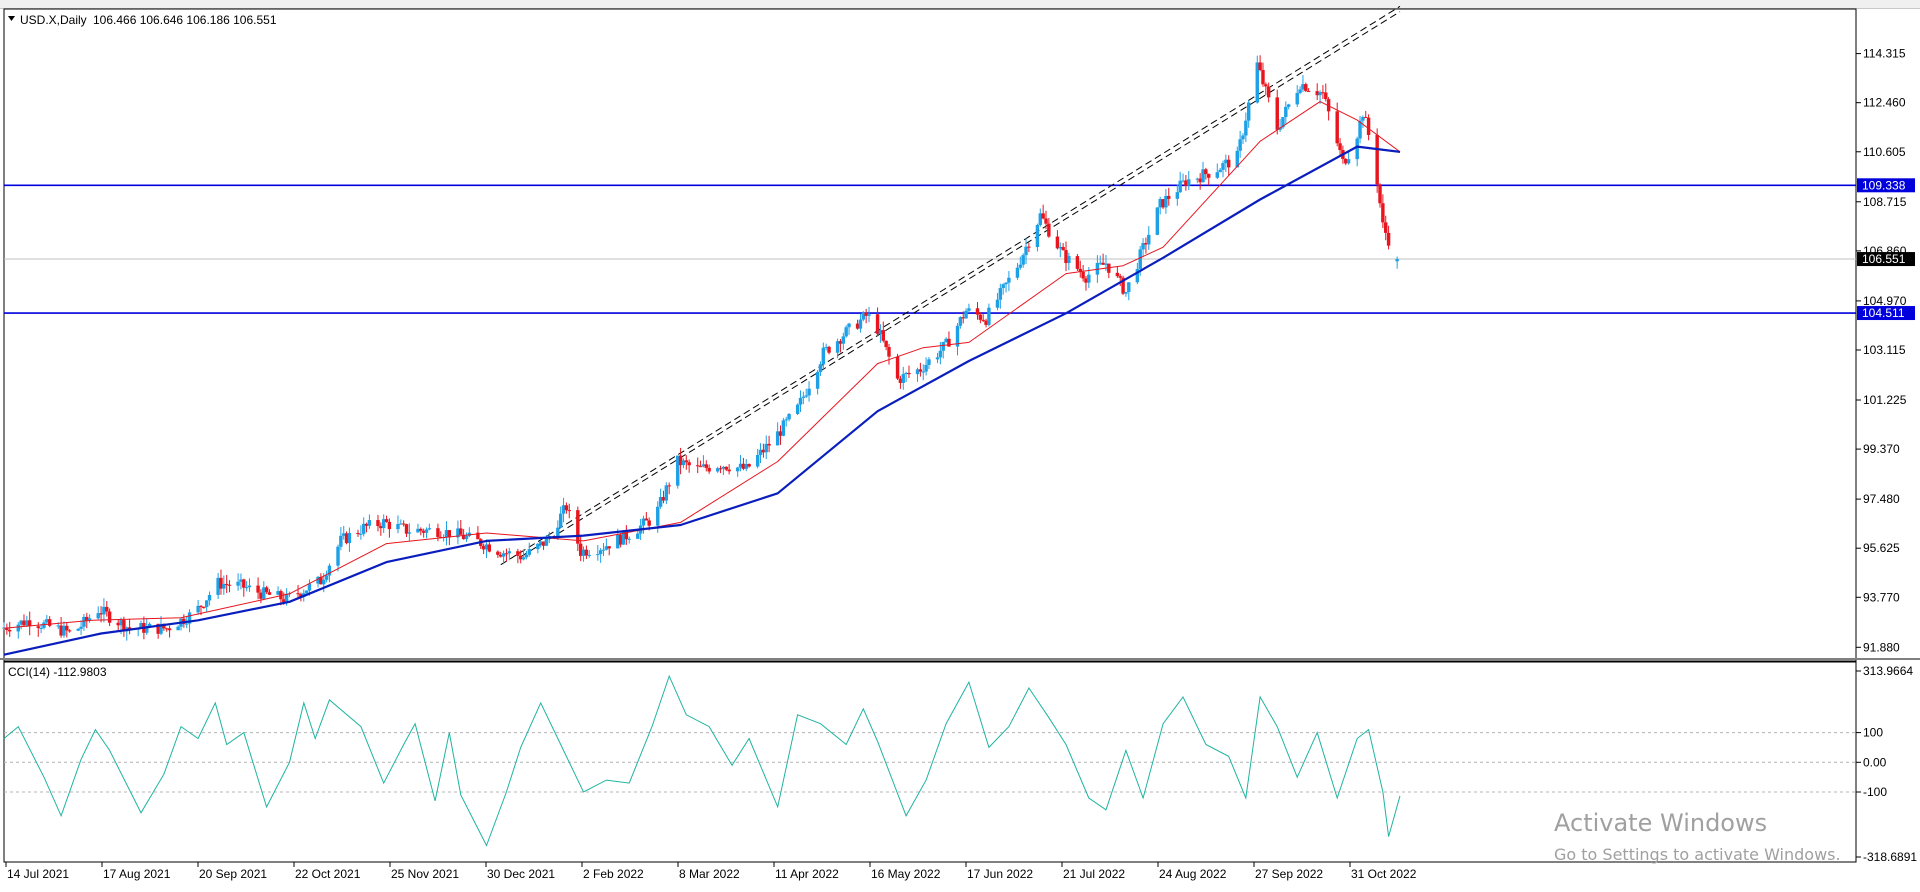 The height and width of the screenshot is (892, 1920). I want to click on price-tick-label: 101.225, so click(1885, 400).